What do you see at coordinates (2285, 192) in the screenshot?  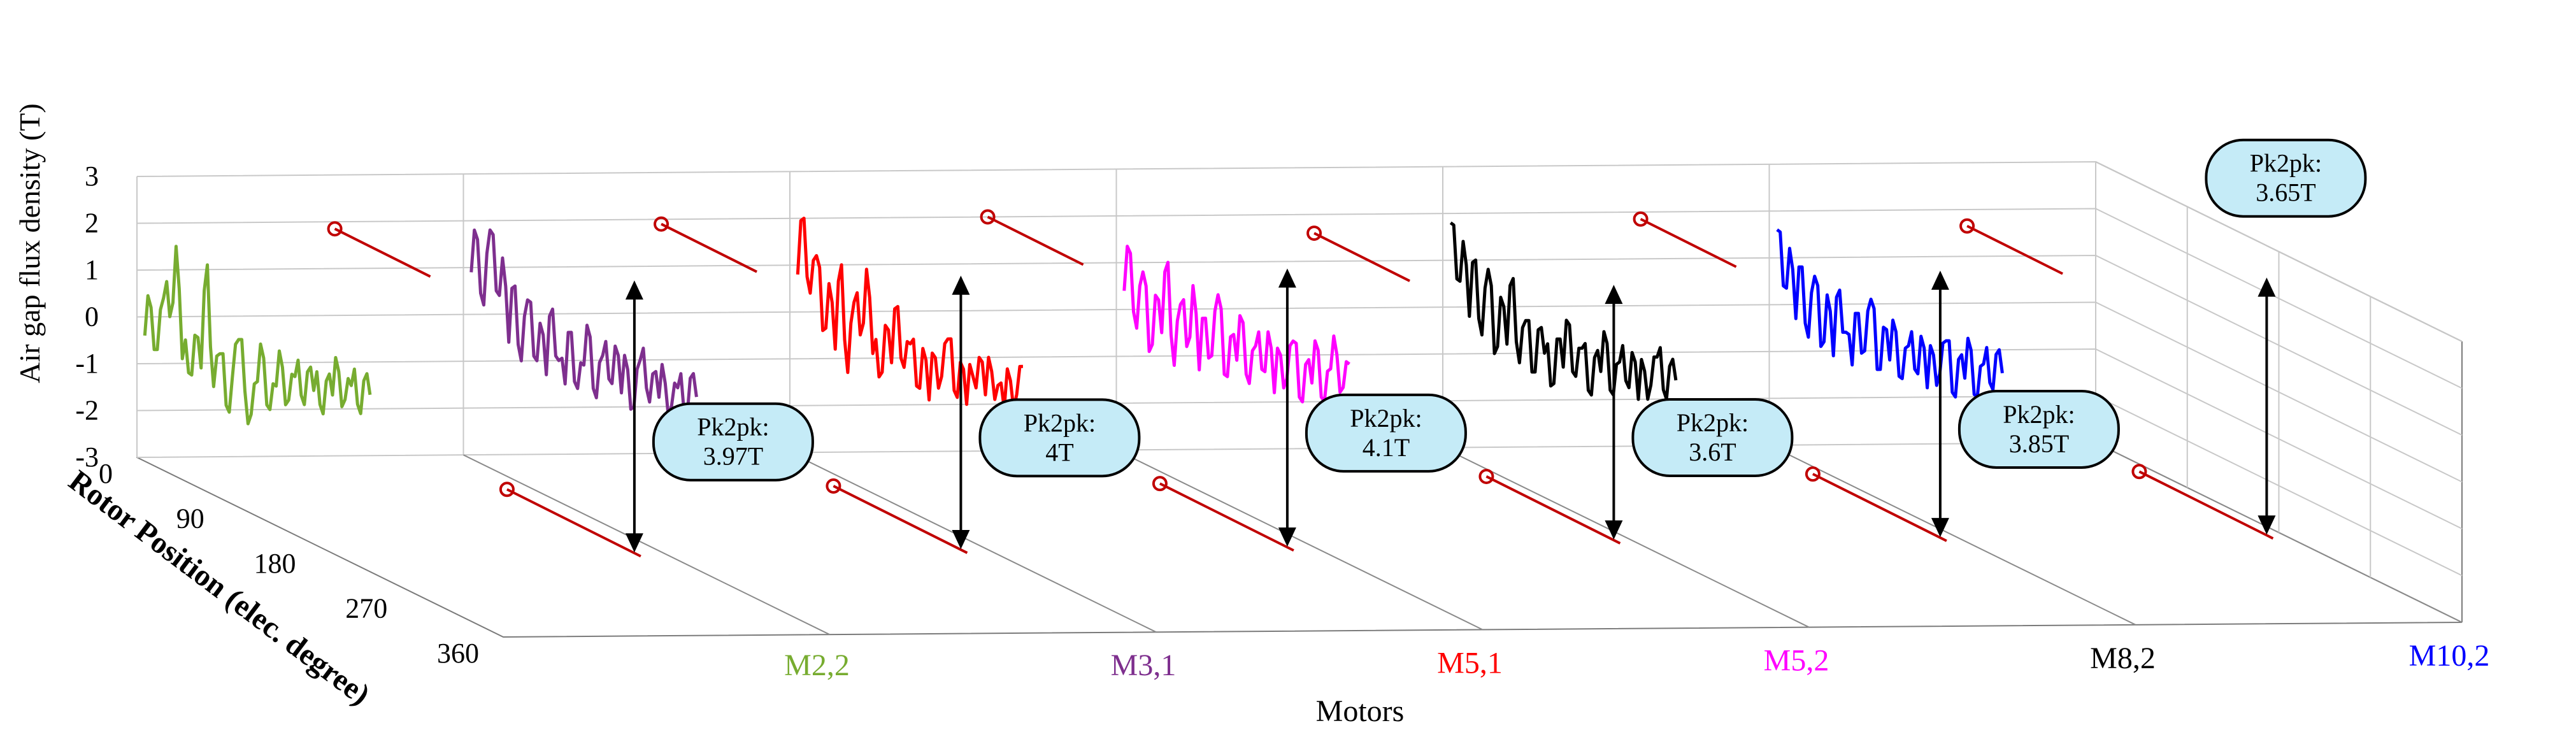 I see `pk2pk-label: 3.65T` at bounding box center [2285, 192].